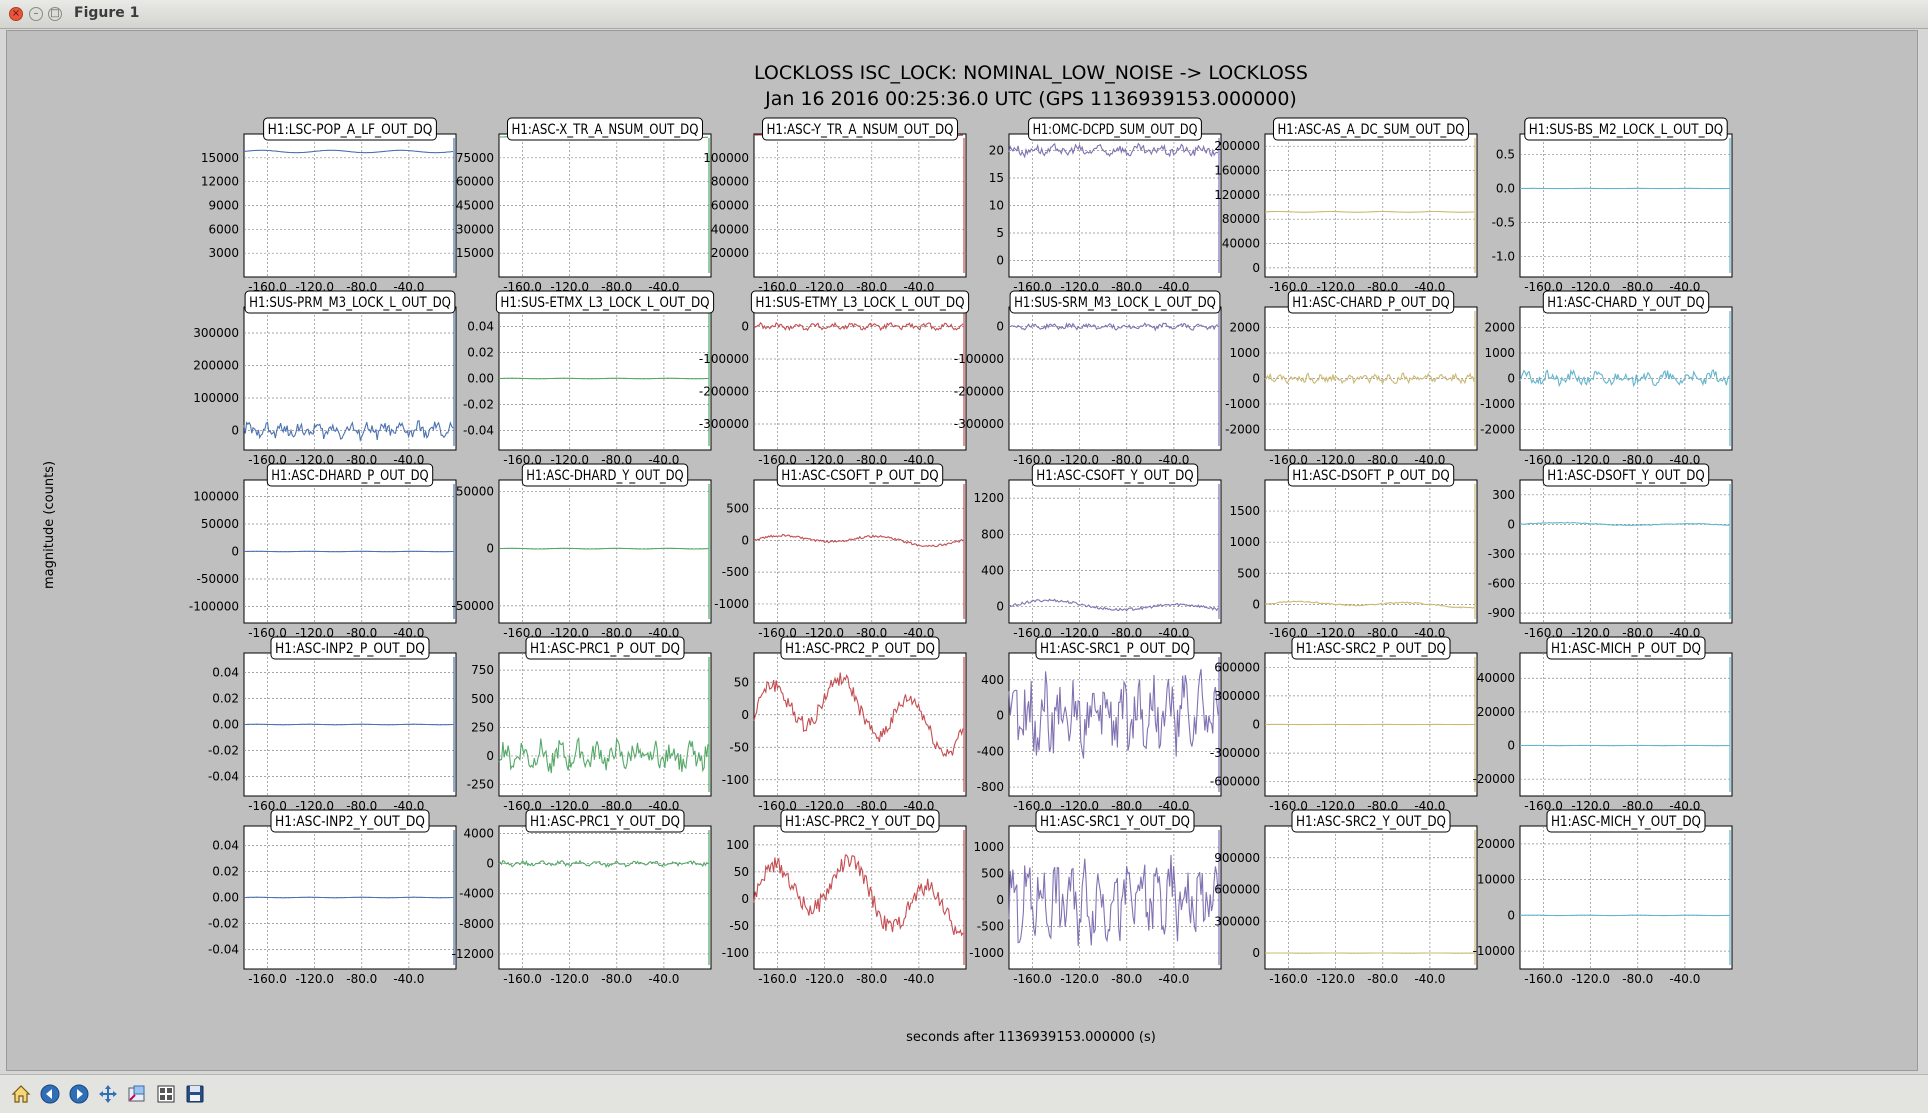  Describe the element at coordinates (480, 327) in the screenshot. I see `y-tick-label: 0.04` at that location.